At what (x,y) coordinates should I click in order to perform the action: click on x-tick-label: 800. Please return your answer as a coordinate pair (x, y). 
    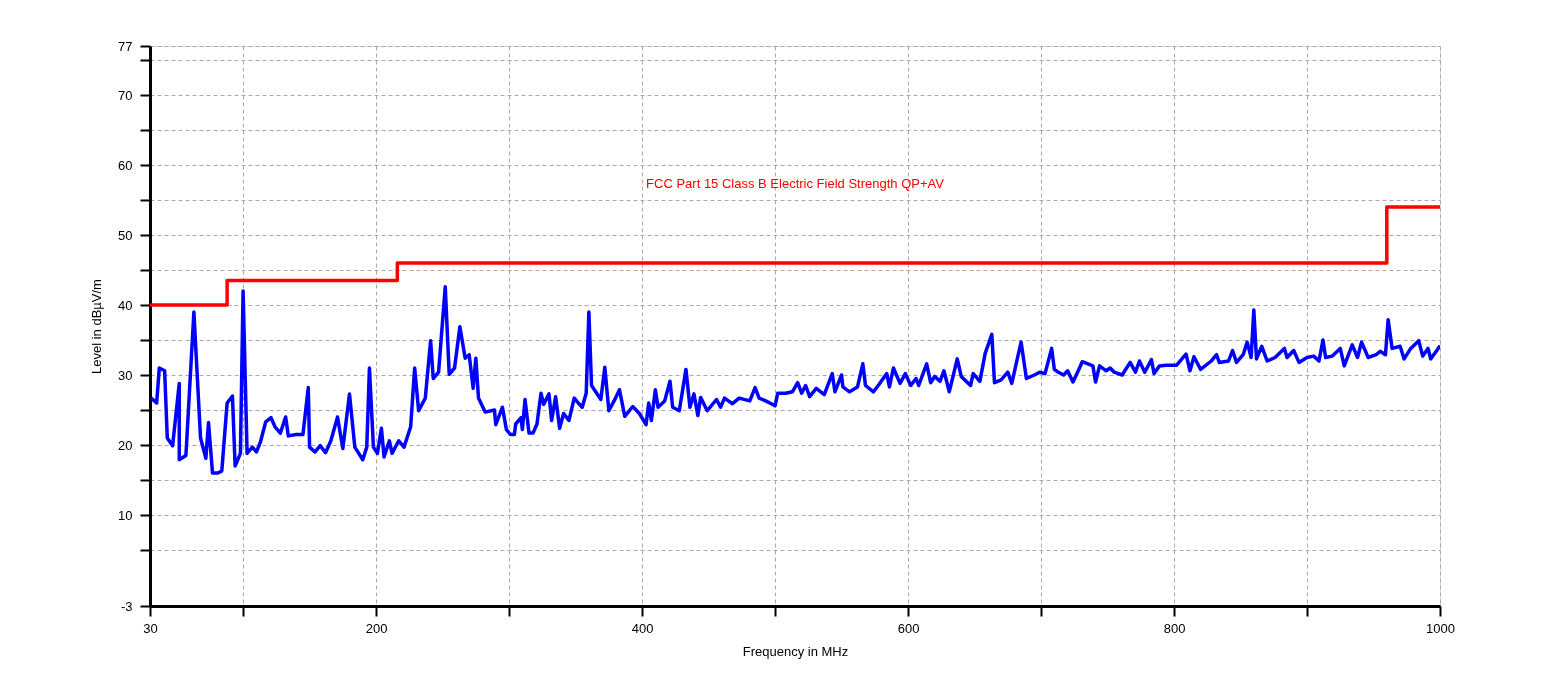
    Looking at the image, I should click on (1174, 628).